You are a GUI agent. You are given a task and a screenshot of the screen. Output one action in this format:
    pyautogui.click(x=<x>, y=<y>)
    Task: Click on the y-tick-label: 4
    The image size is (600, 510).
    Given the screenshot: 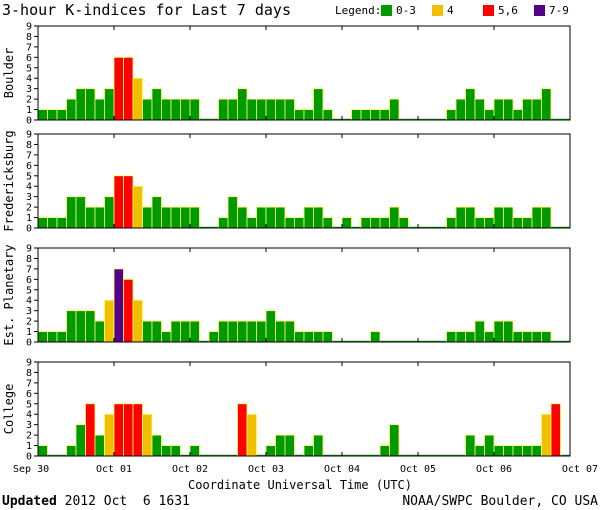 What is the action you would take?
    pyautogui.click(x=29, y=79)
    